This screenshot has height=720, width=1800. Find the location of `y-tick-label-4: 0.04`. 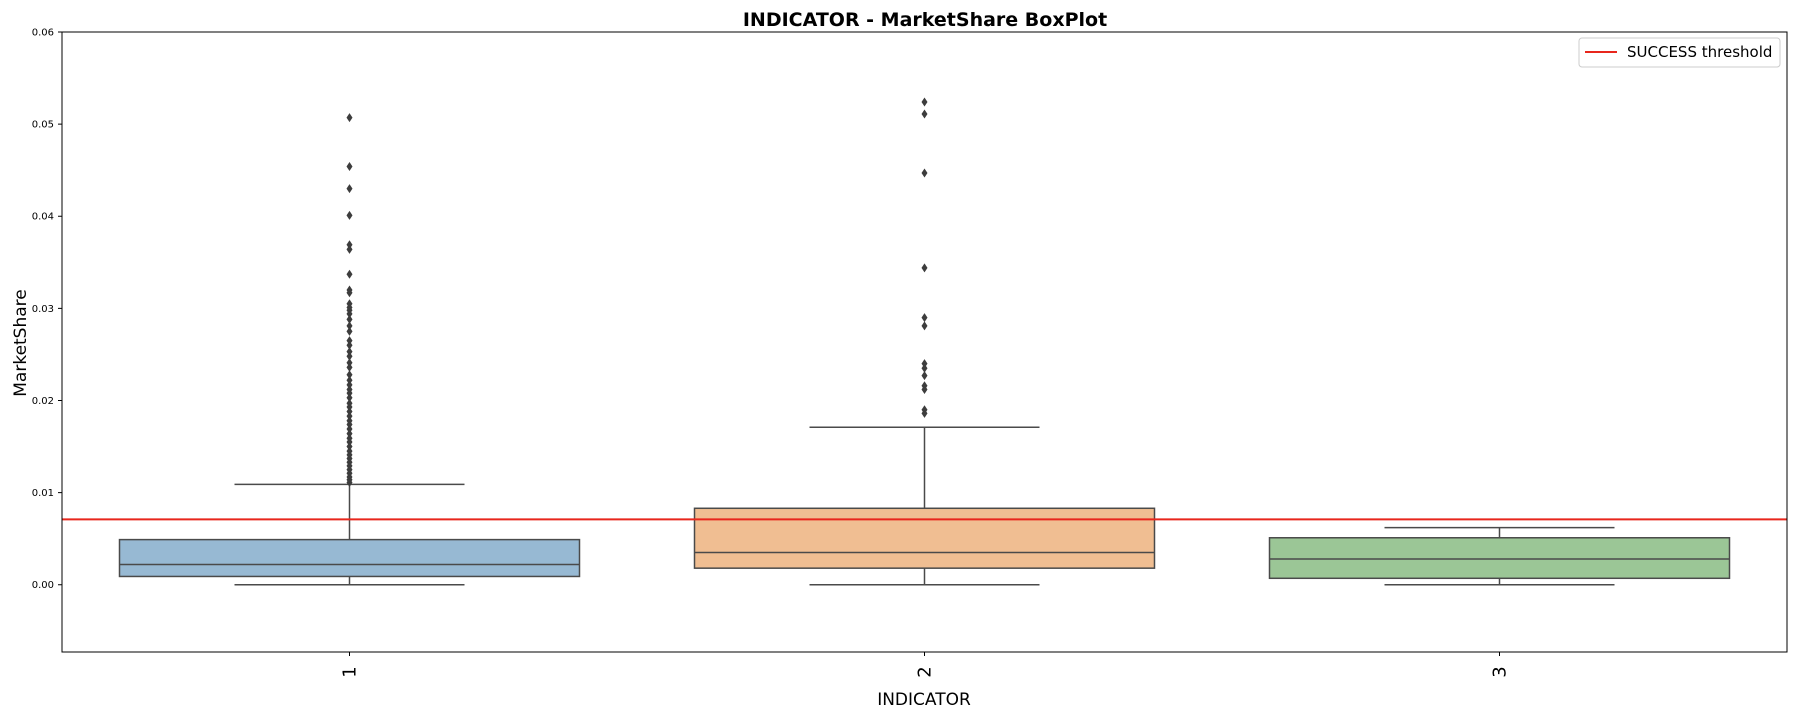

y-tick-label-4: 0.04 is located at coordinates (43, 217).